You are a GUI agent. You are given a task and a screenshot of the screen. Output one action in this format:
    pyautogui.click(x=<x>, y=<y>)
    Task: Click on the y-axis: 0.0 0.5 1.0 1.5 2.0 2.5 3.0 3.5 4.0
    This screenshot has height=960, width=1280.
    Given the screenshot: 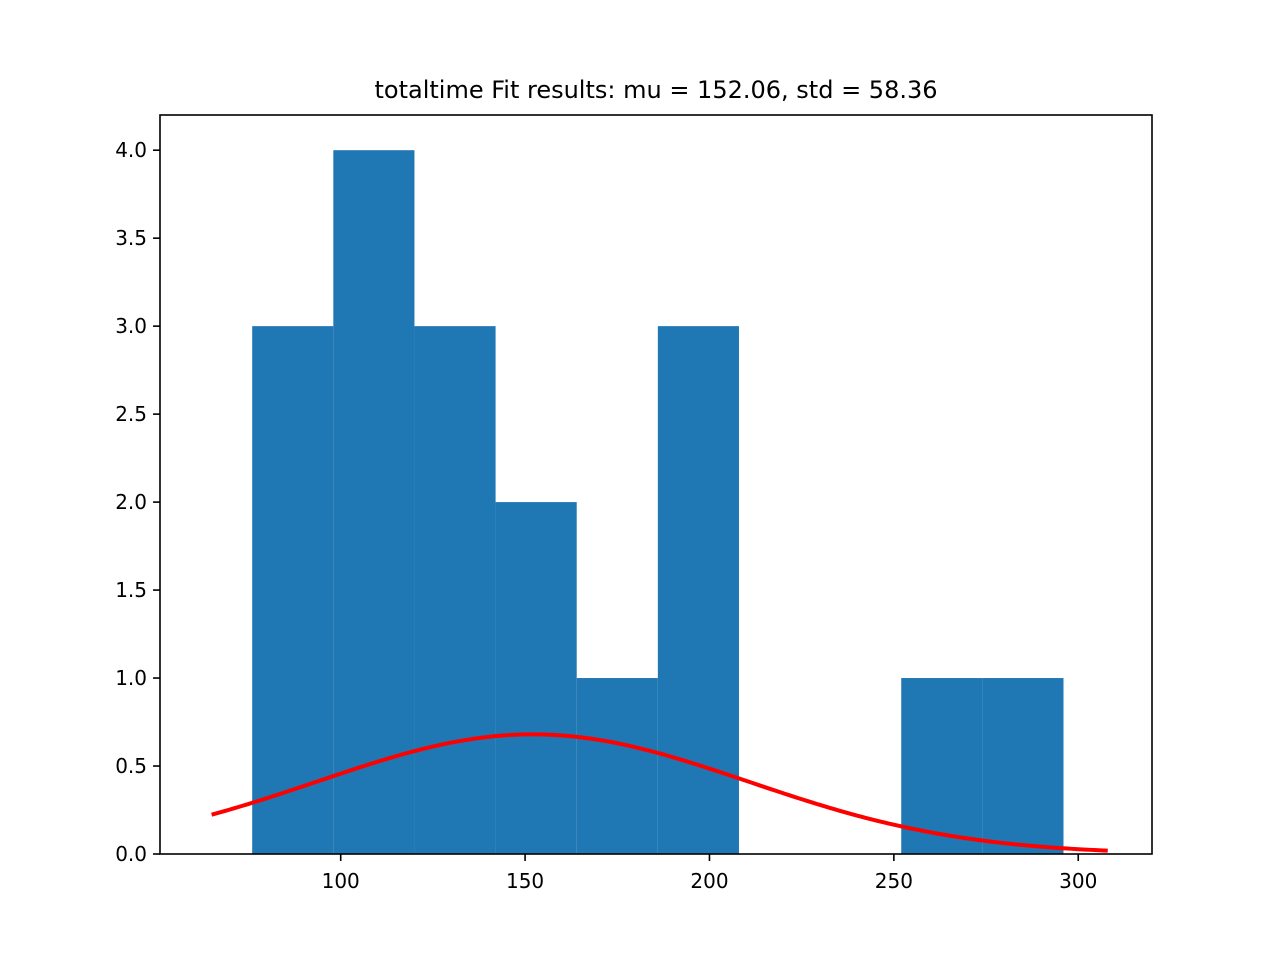 What is the action you would take?
    pyautogui.click(x=137, y=502)
    